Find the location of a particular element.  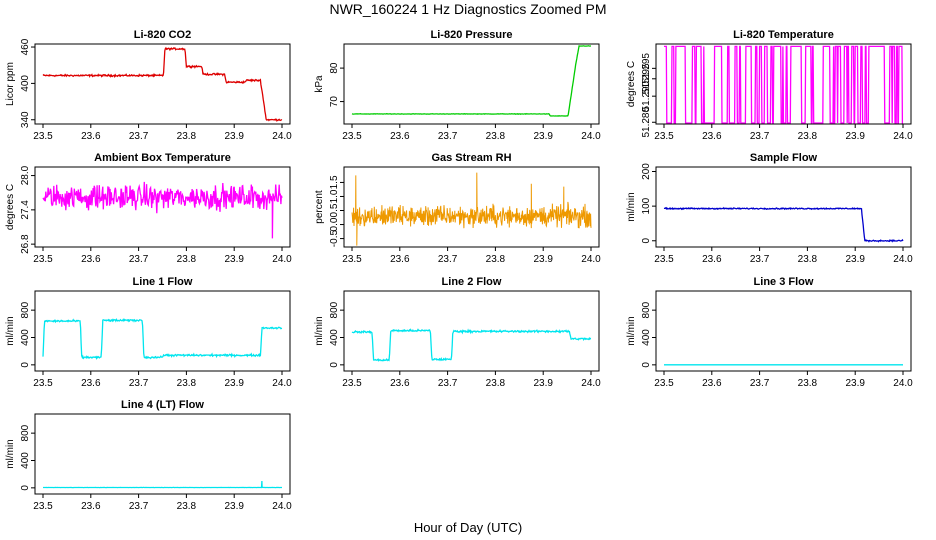

panel-sample-flow-y-tick-label: 200 is located at coordinates (646, 171).